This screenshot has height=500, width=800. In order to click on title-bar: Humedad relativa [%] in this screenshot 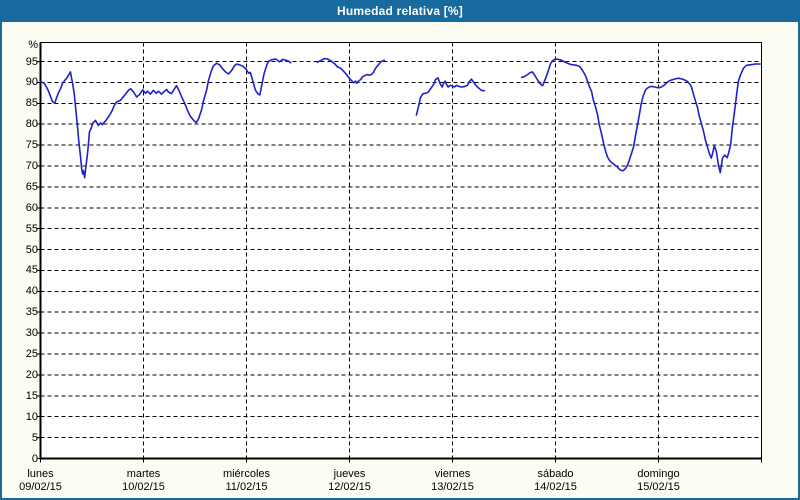, I will do `click(400, 11)`.